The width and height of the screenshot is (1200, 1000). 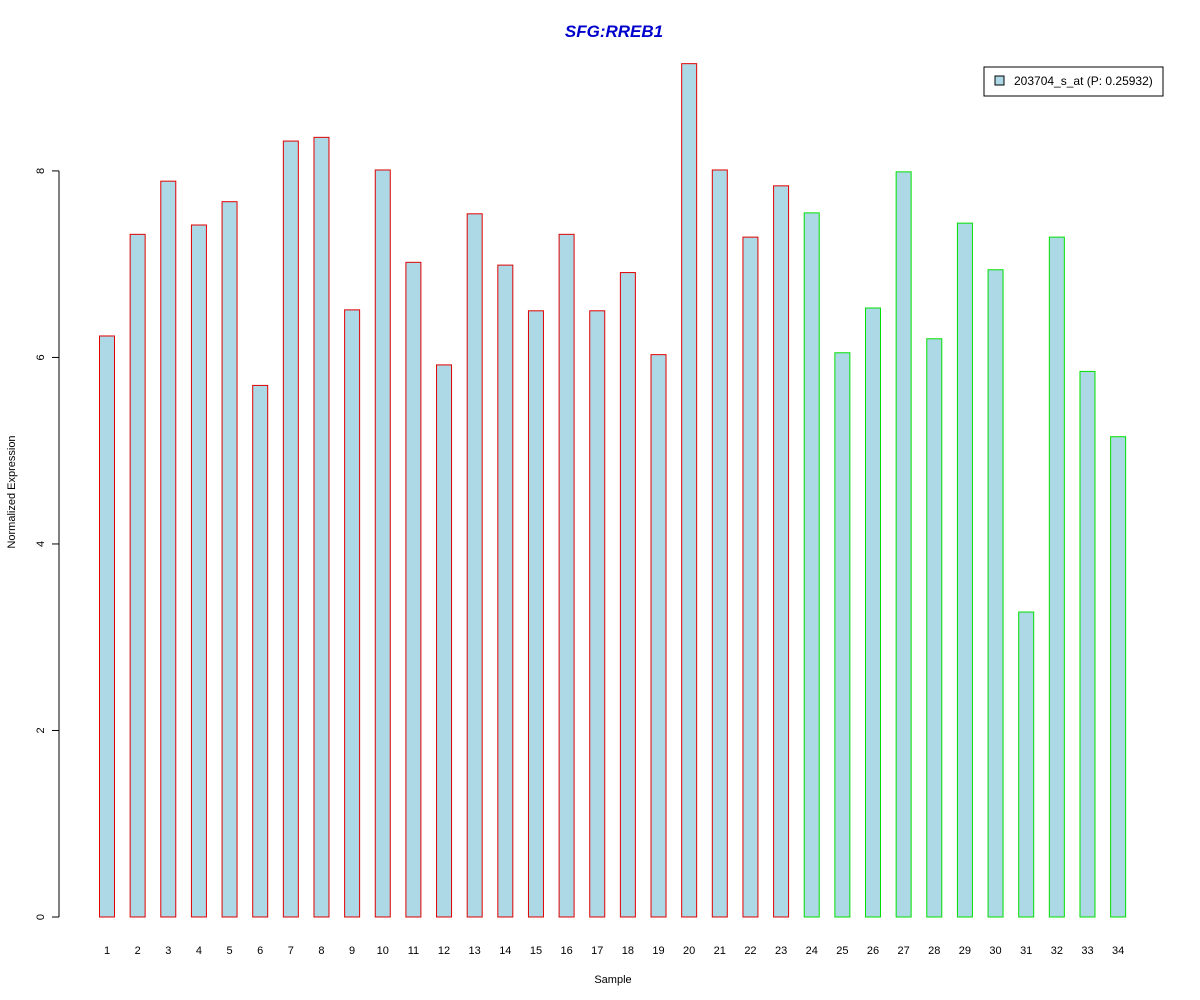 What do you see at coordinates (1057, 951) in the screenshot?
I see `x-tick-label: 32` at bounding box center [1057, 951].